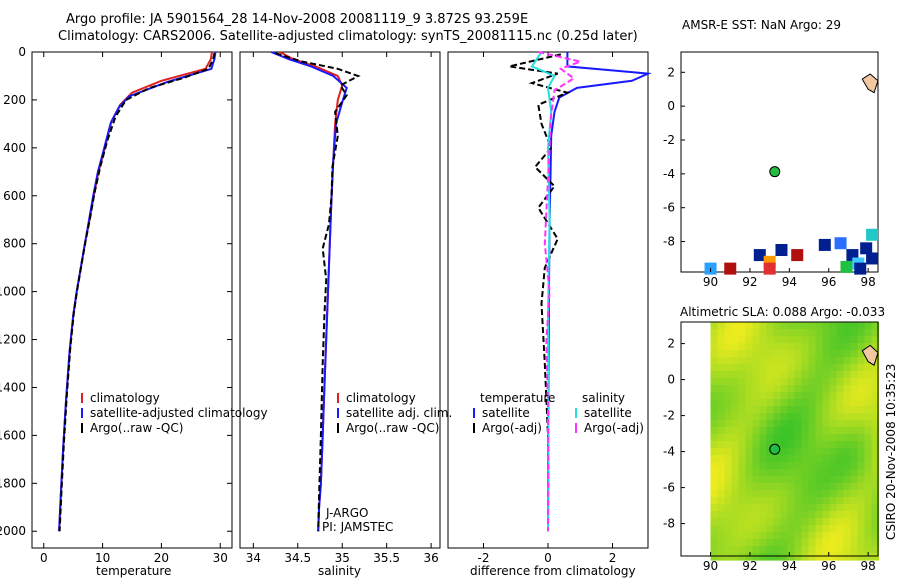 The image size is (900, 580). I want to click on amsre_sst_map-argo-marker, so click(775, 172).